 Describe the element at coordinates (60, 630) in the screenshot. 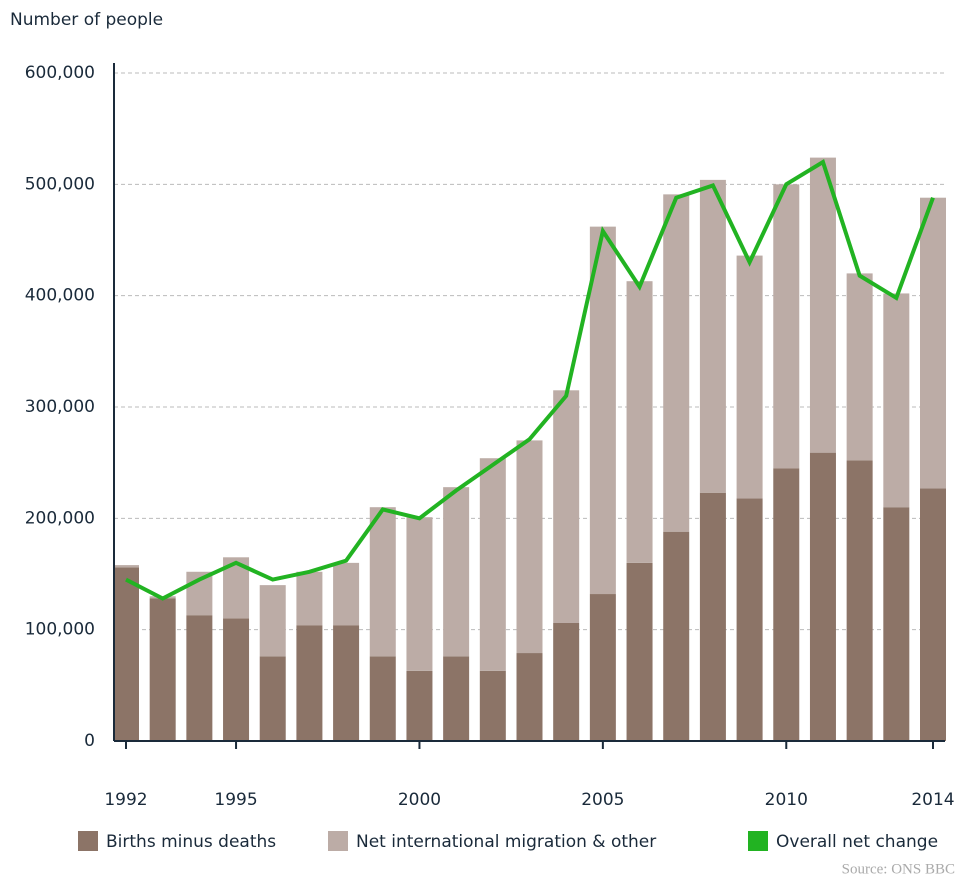

I see `y-tick-label: 100,000` at that location.